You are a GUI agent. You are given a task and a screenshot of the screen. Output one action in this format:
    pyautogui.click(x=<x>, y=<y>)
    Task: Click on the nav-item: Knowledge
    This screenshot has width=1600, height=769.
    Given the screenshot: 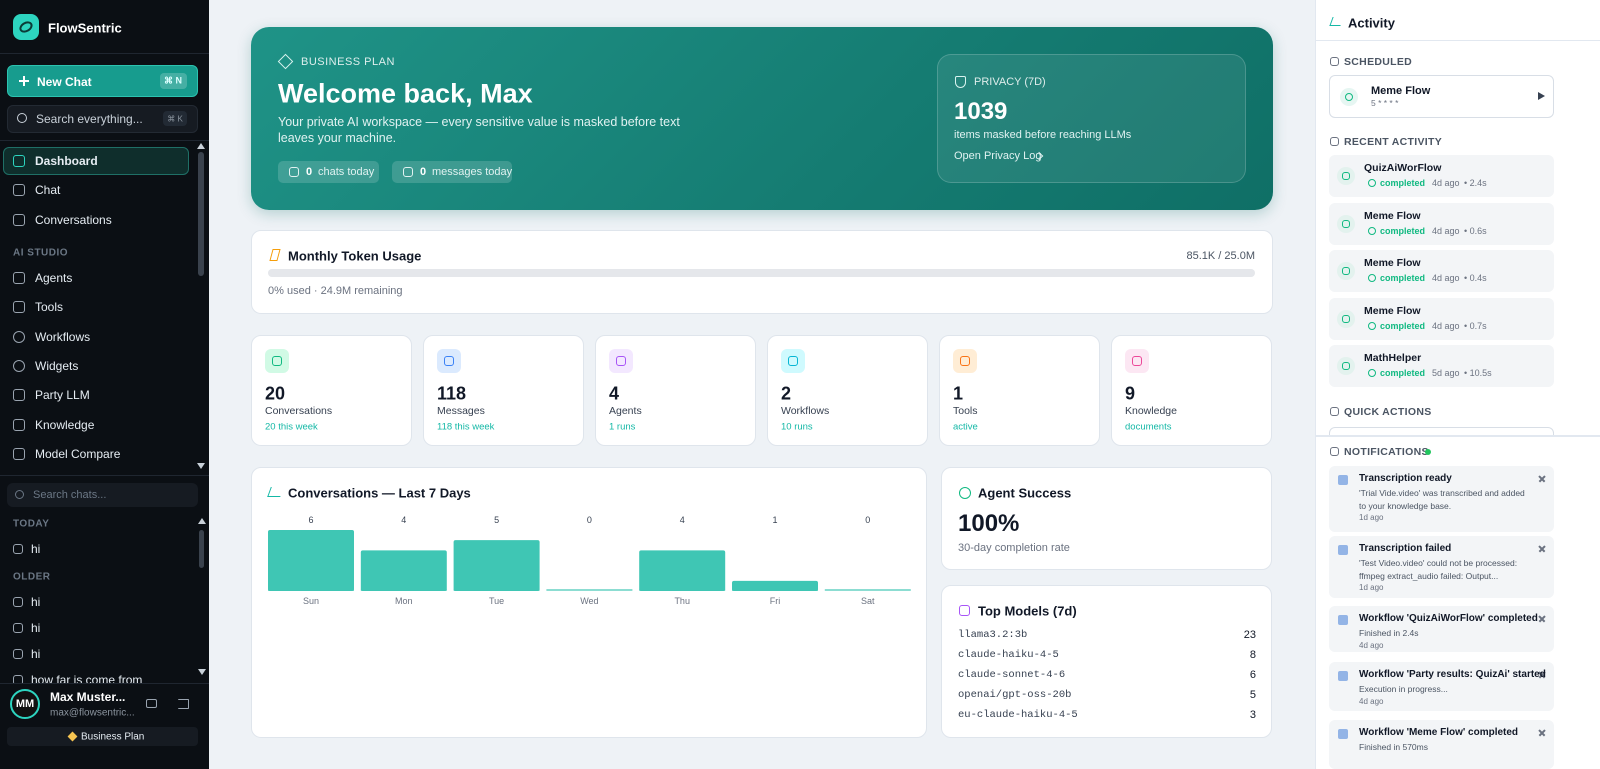 What is the action you would take?
    pyautogui.click(x=65, y=425)
    